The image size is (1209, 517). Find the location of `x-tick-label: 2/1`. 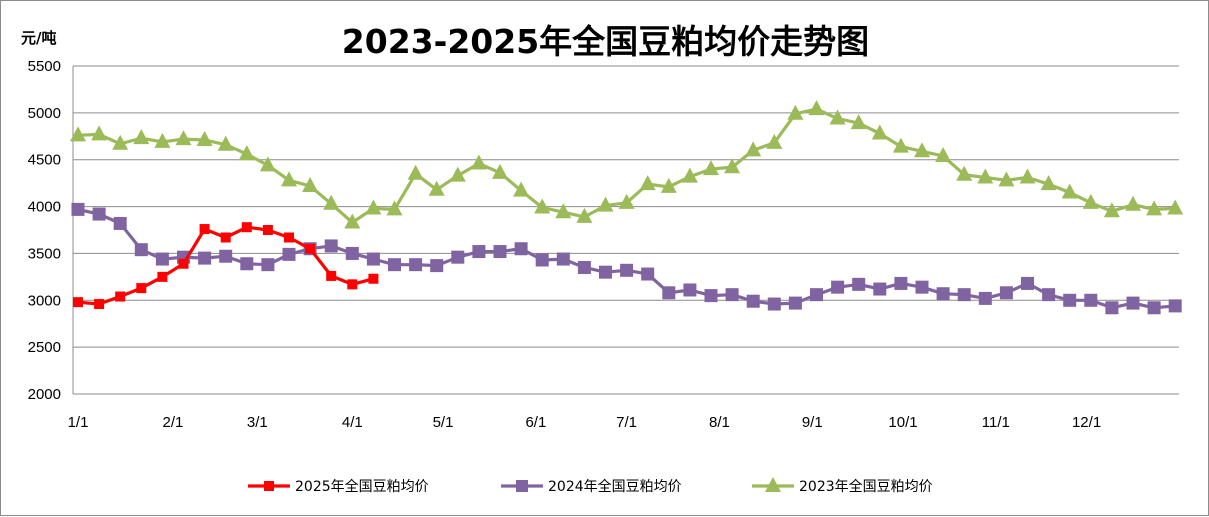

x-tick-label: 2/1 is located at coordinates (173, 422).